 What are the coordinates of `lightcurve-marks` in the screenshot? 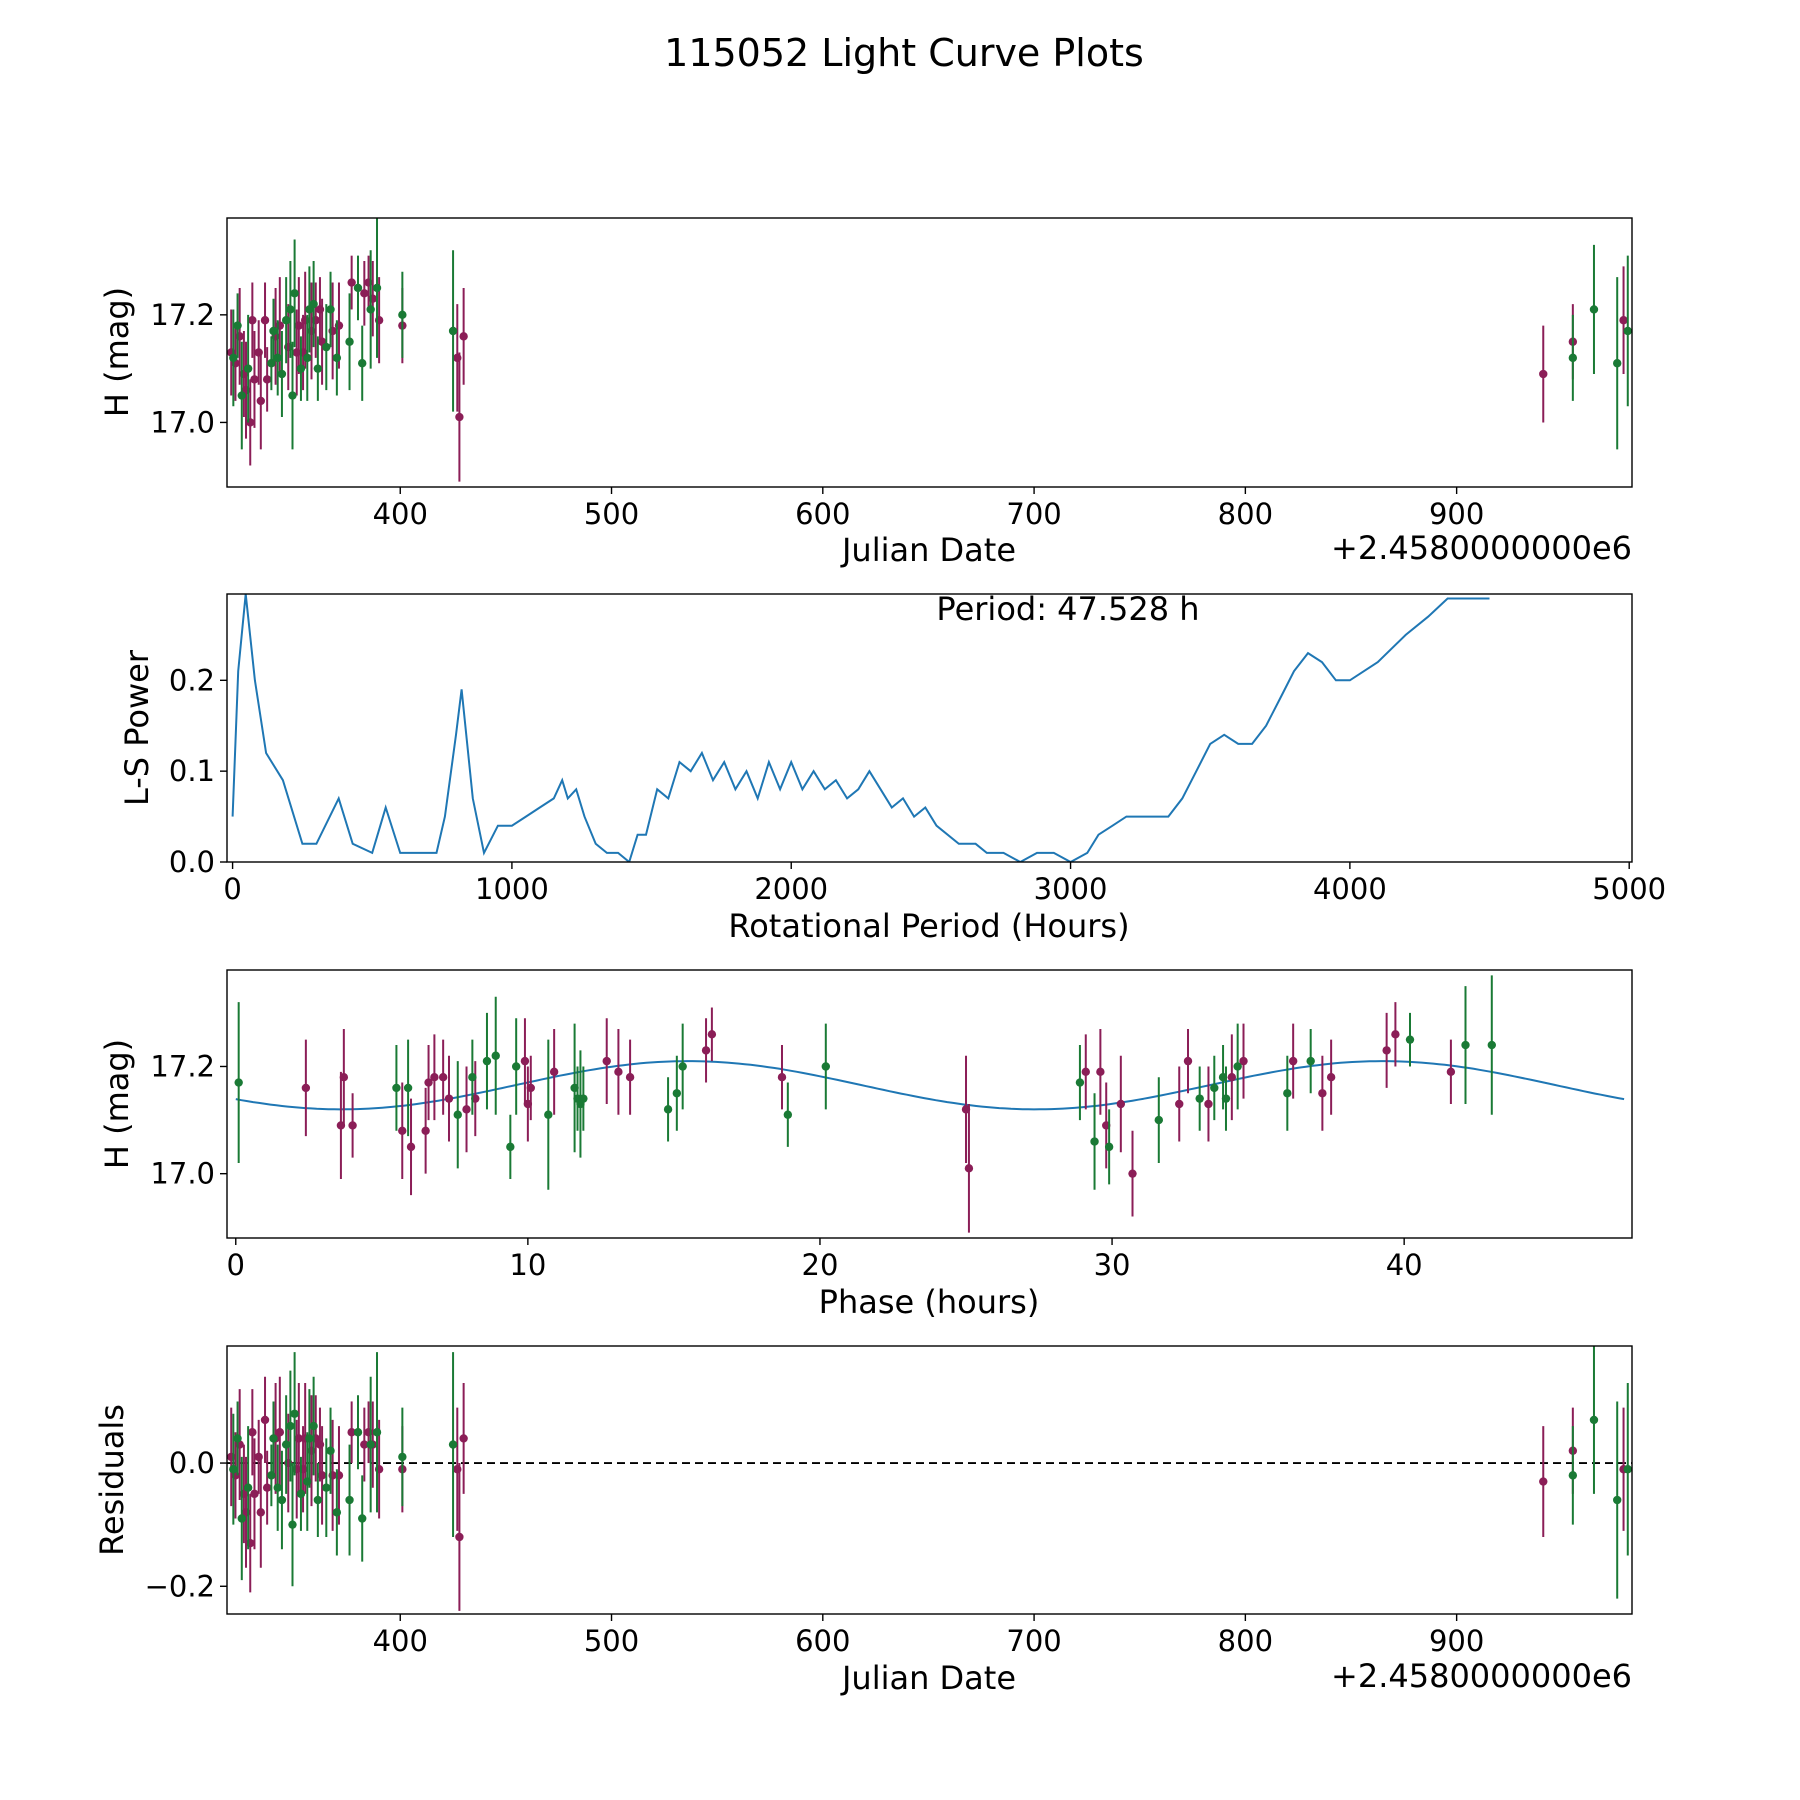 It's located at (929, 350).